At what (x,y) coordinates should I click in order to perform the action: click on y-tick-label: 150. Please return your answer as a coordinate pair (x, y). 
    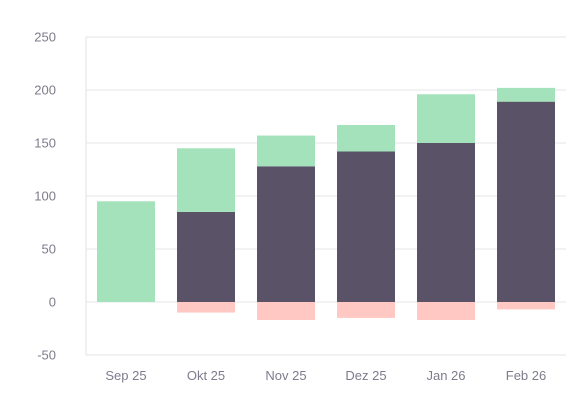
    Looking at the image, I should click on (45, 143).